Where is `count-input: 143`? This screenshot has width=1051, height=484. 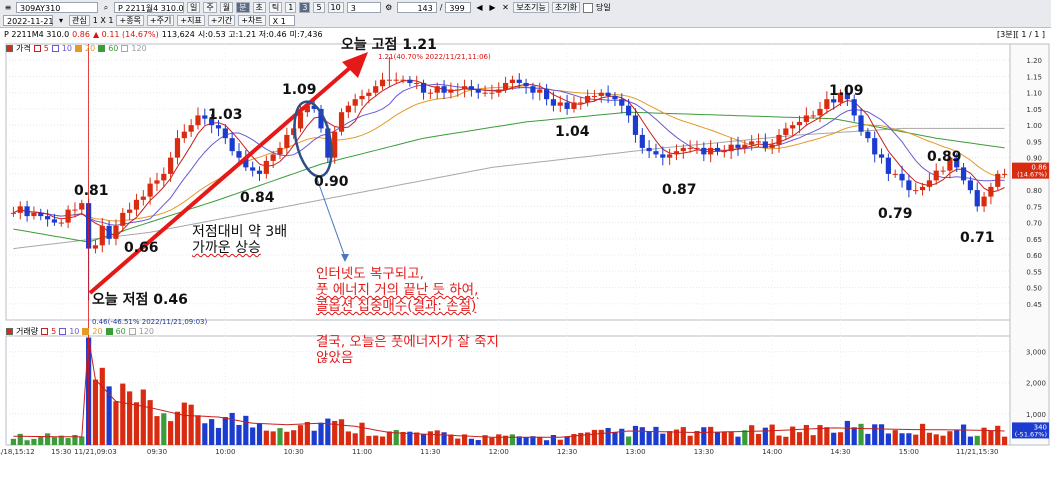
count-input: 143 is located at coordinates (416, 7).